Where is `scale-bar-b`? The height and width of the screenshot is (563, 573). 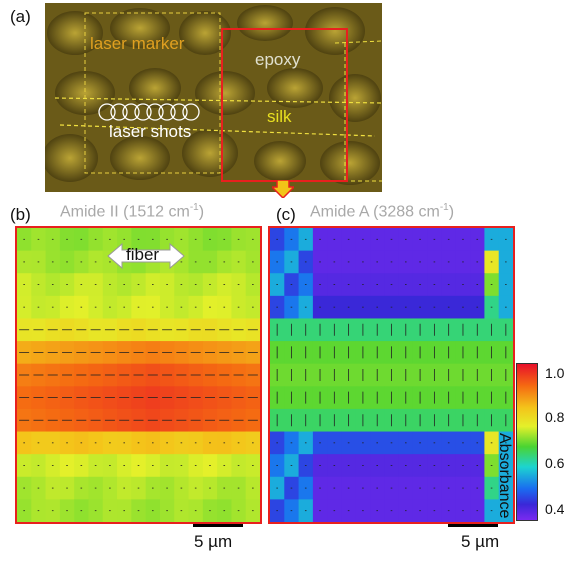 scale-bar-b is located at coordinates (218, 525).